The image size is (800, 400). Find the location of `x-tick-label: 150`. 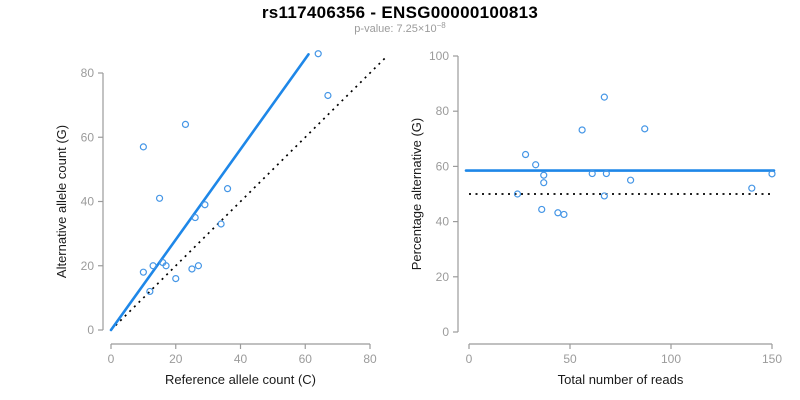

x-tick-label: 150 is located at coordinates (772, 359).